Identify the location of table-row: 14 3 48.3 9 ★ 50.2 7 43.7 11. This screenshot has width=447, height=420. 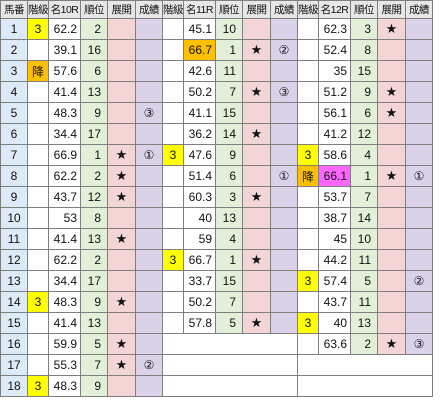
(216, 302).